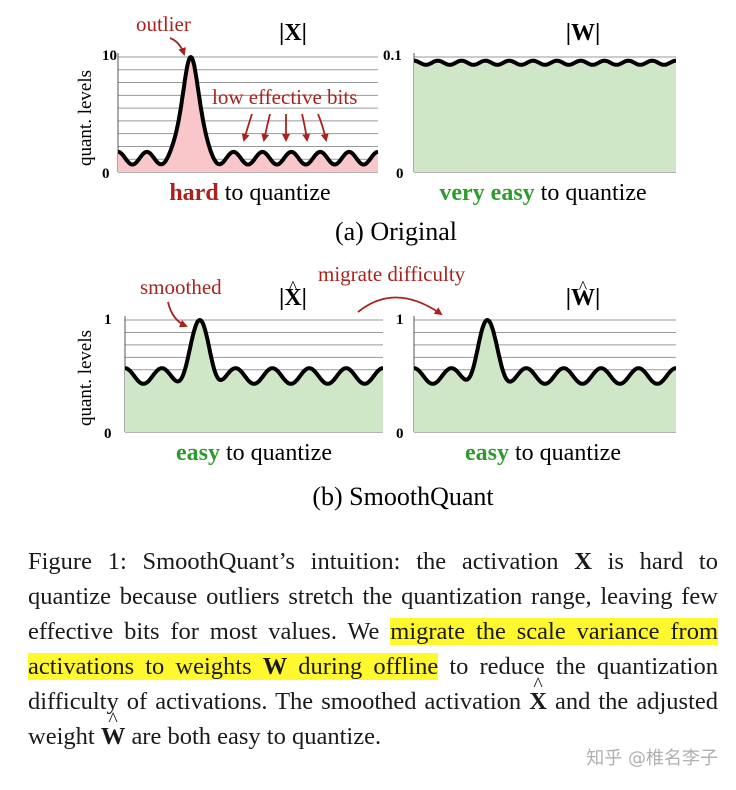 The width and height of the screenshot is (736, 790). Describe the element at coordinates (194, 193) in the screenshot. I see `a-x-status-strong: hard` at that location.